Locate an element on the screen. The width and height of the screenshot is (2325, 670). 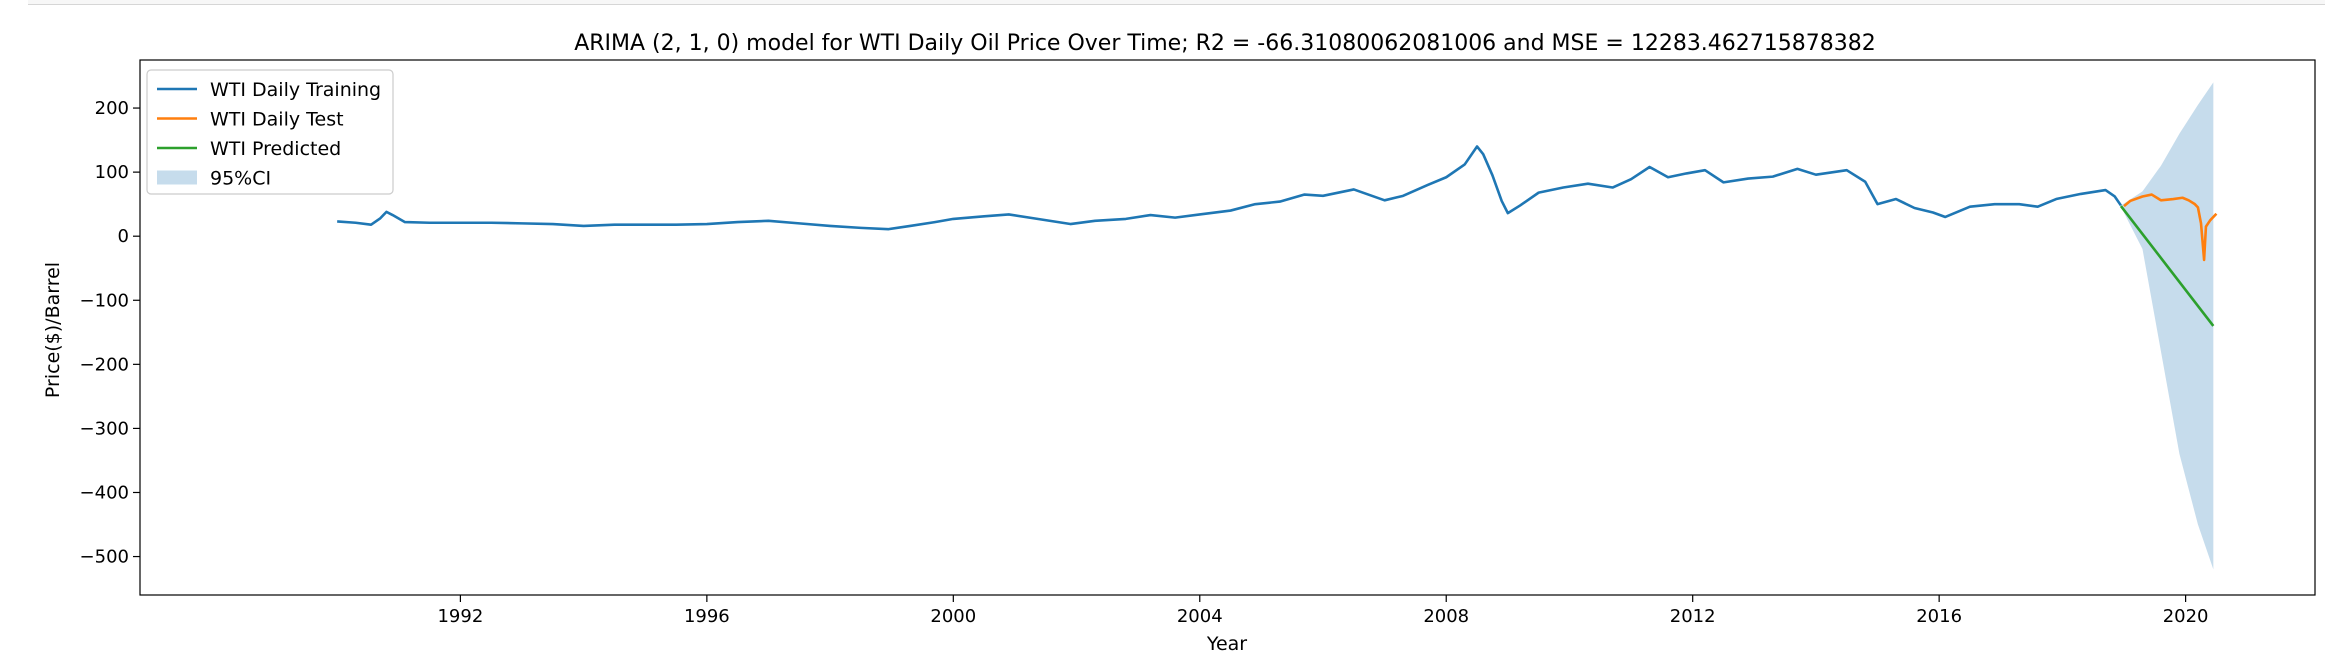
y-tick-label: −300 is located at coordinates (104, 428).